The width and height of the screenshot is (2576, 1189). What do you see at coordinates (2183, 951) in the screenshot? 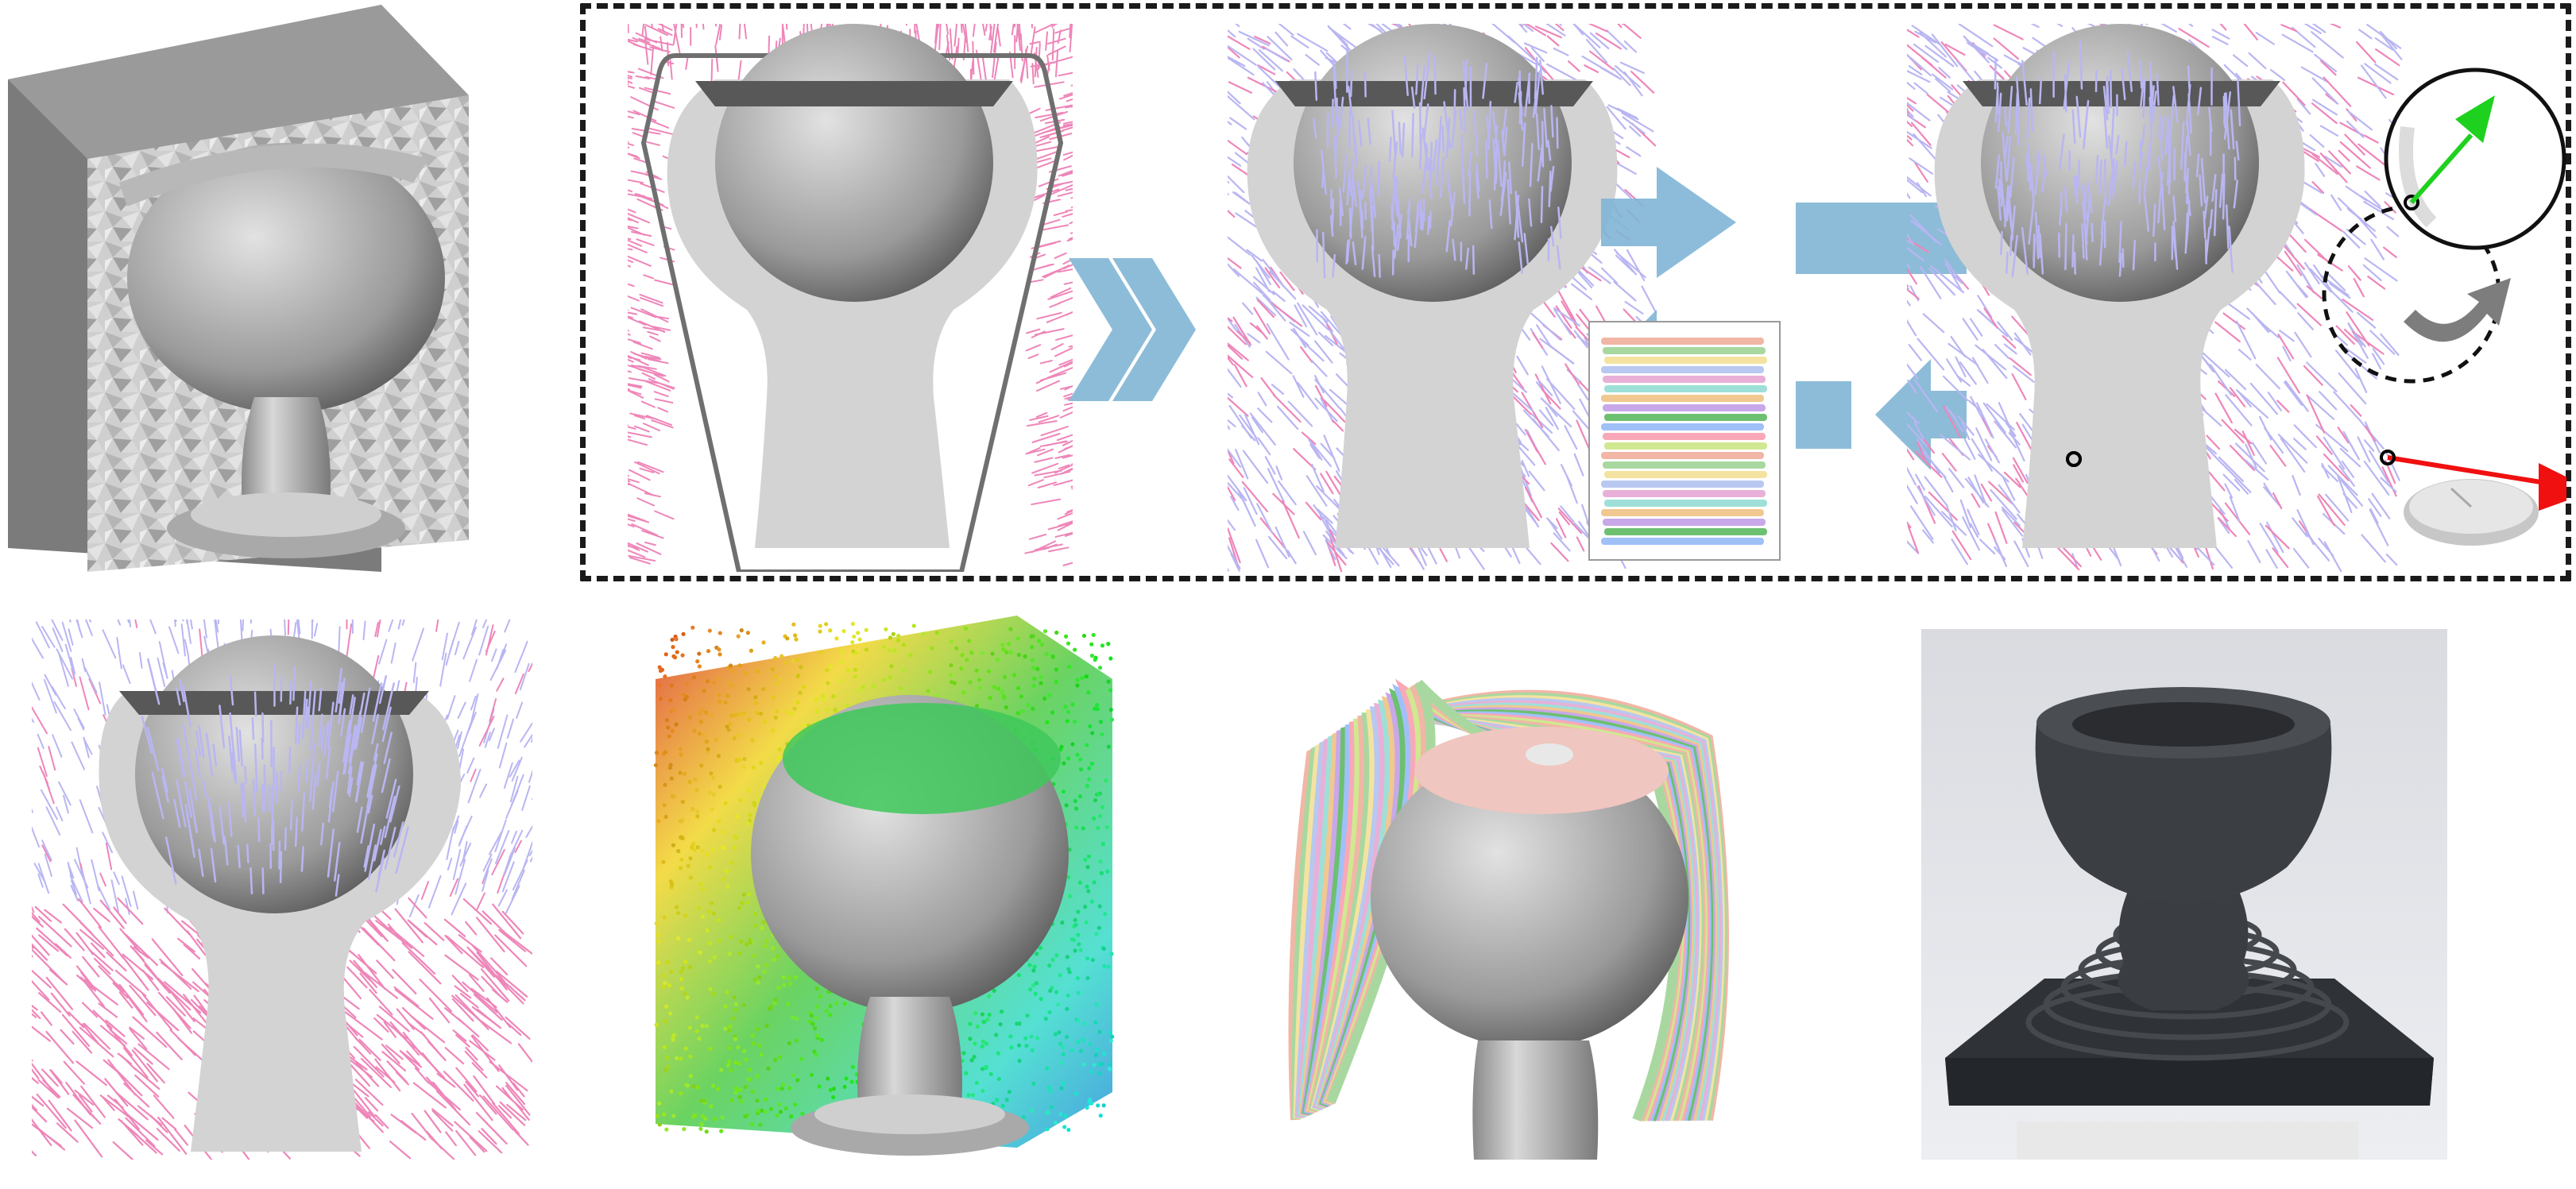
I see `printed-stem` at bounding box center [2183, 951].